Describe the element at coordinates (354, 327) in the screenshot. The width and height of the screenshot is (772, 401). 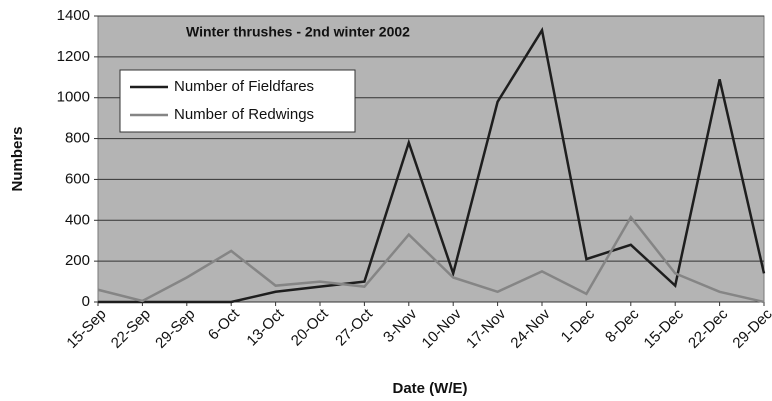
I see `x-tick-label: 27-Oct` at that location.